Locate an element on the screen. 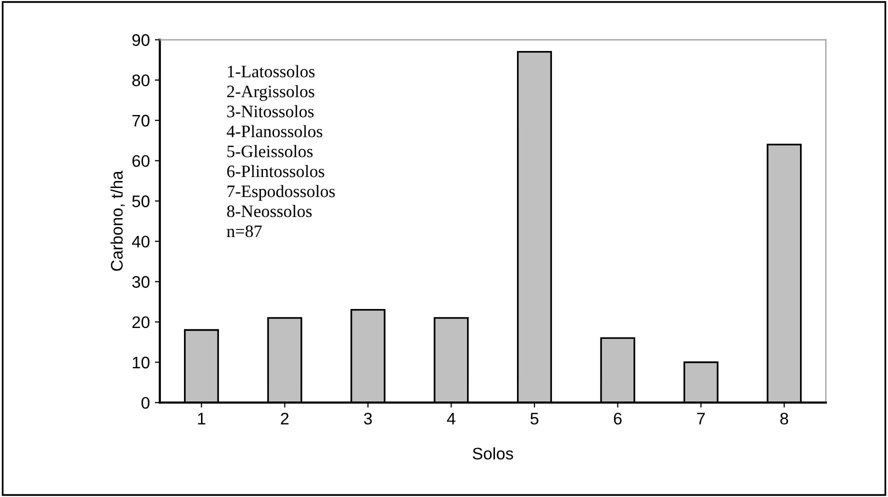  x-tick-label: 7 is located at coordinates (701, 418).